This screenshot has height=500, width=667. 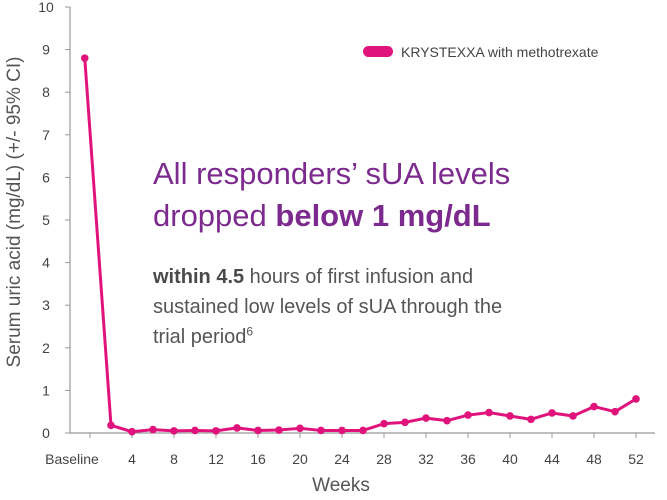 What do you see at coordinates (500, 52) in the screenshot?
I see `legend-label: KRYSTEXXA with methotrexate` at bounding box center [500, 52].